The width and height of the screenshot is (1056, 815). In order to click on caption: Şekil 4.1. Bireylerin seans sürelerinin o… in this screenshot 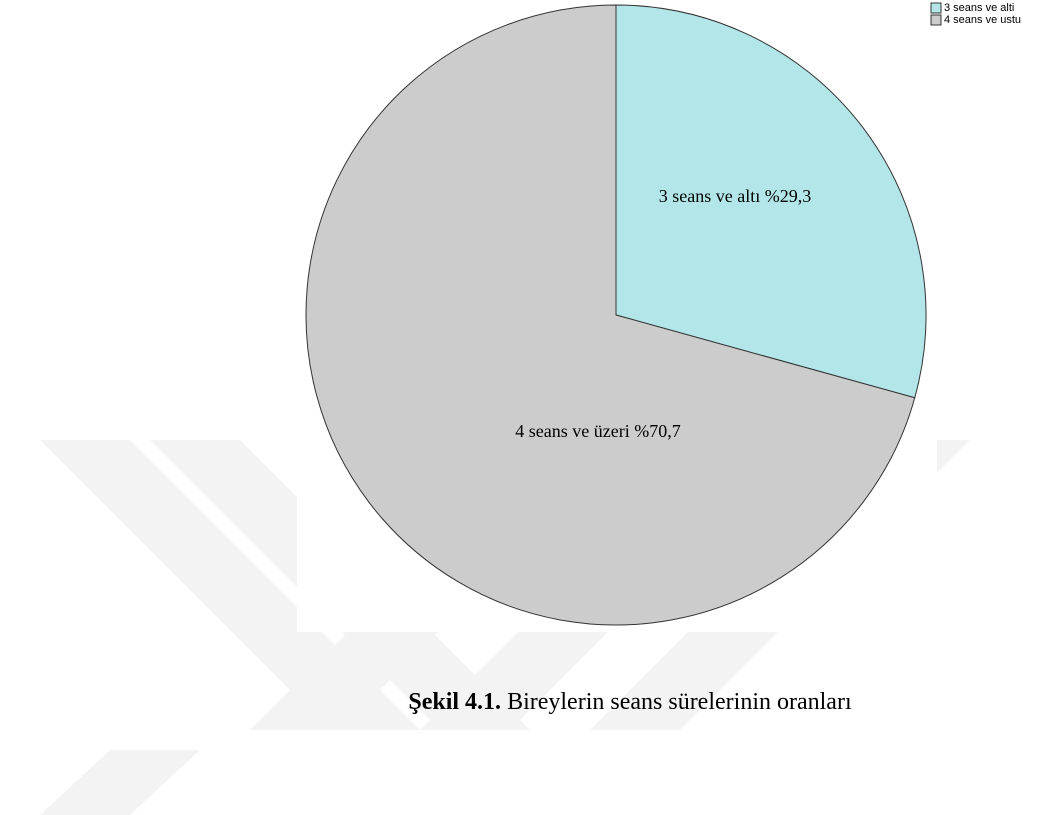, I will do `click(630, 702)`.